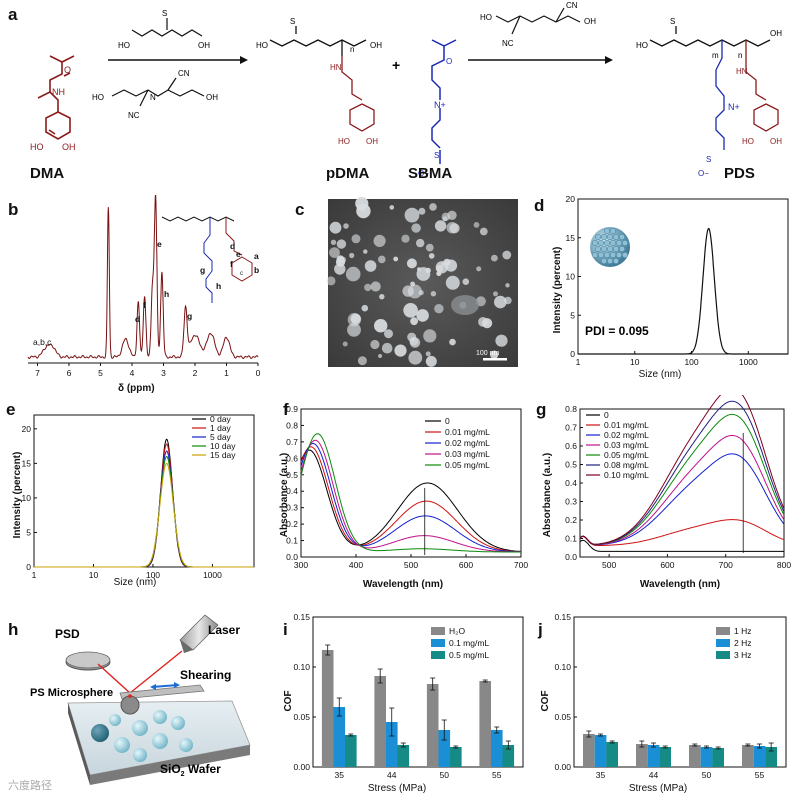  I want to click on cta-structure, so click(167, 27).